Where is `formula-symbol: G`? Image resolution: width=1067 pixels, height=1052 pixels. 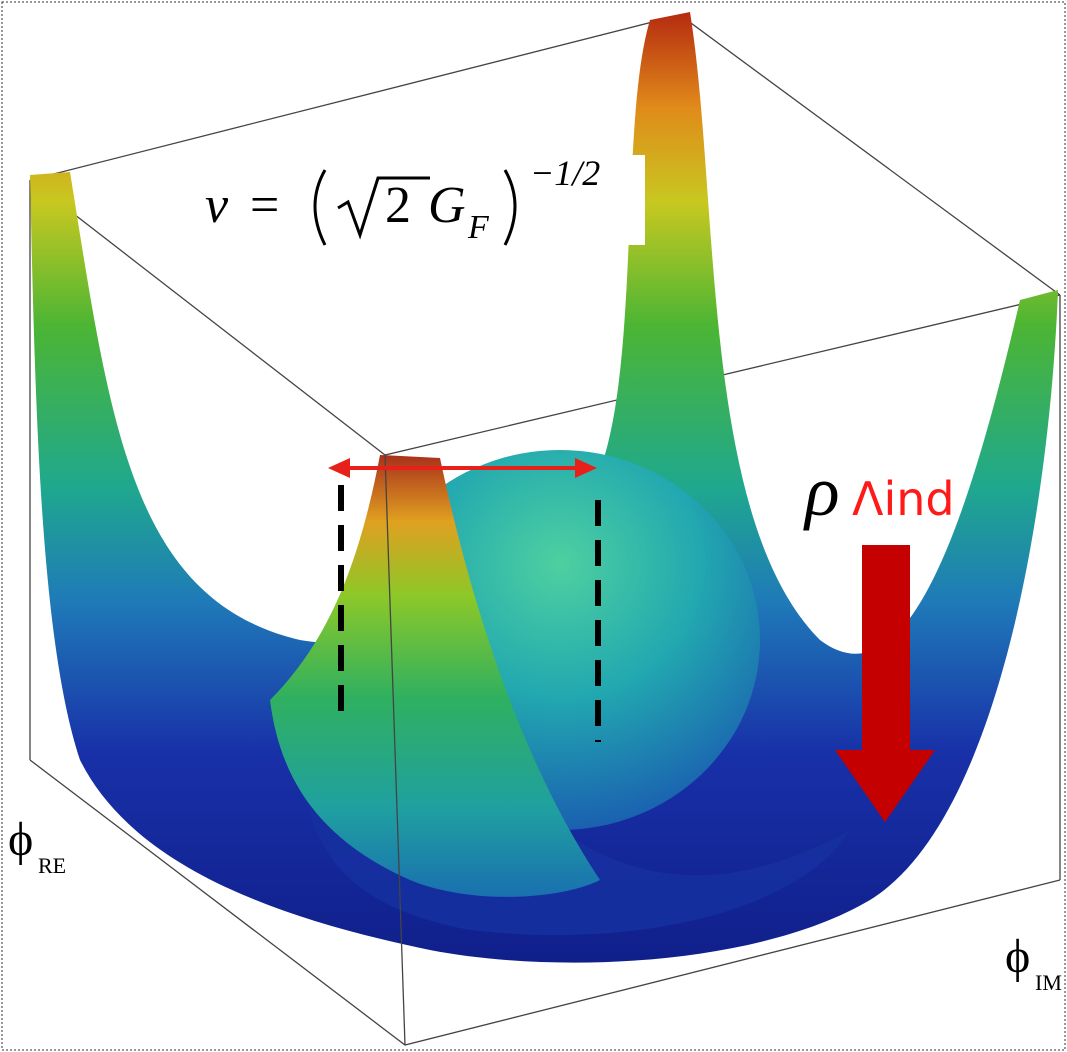 formula-symbol: G is located at coordinates (447, 205).